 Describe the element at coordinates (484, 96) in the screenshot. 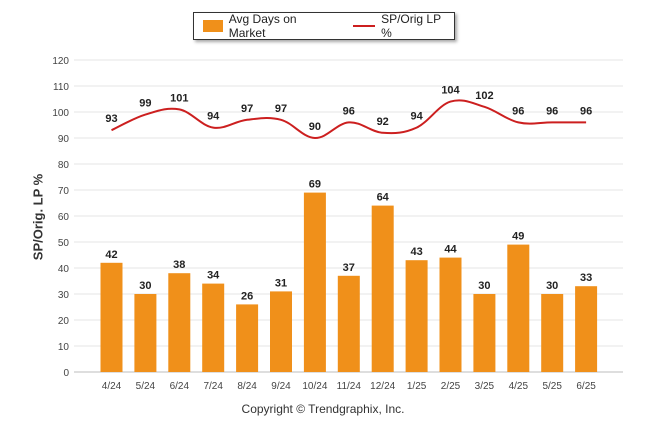

I see `line-value-label: 102` at that location.